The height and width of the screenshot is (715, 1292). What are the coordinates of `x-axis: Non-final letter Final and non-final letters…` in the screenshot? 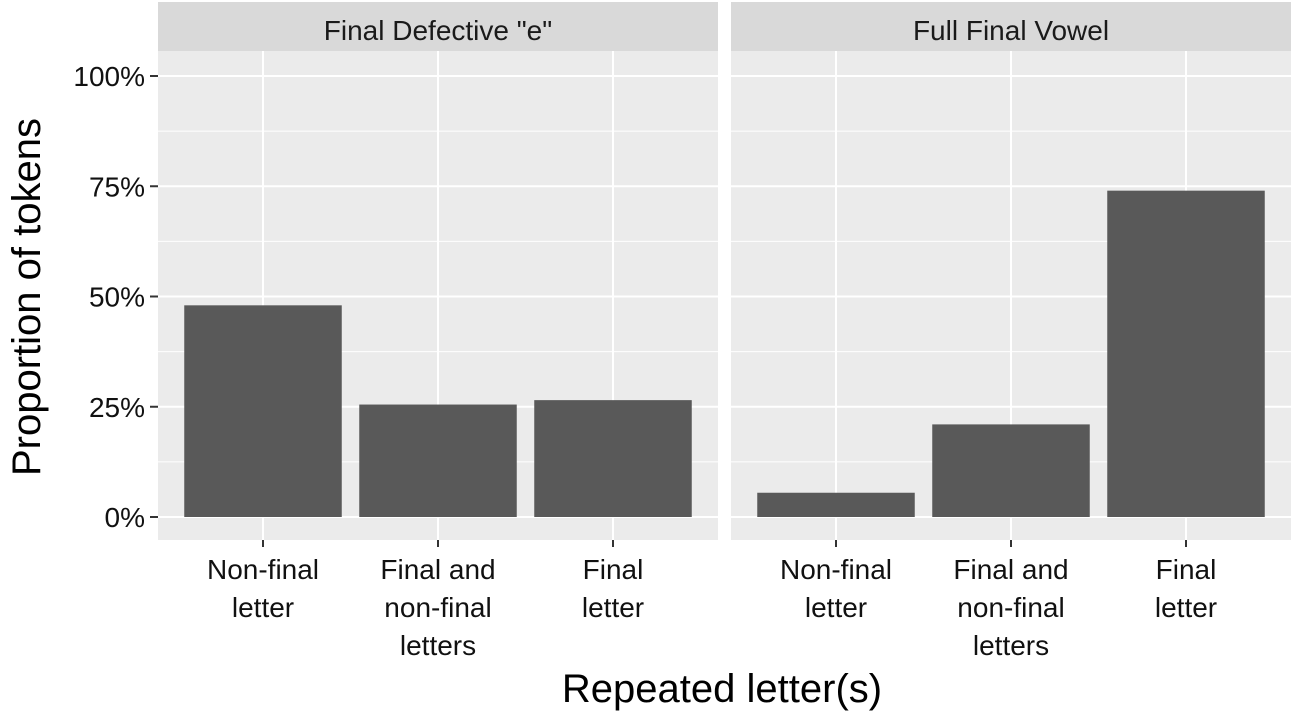 It's located at (712, 600).